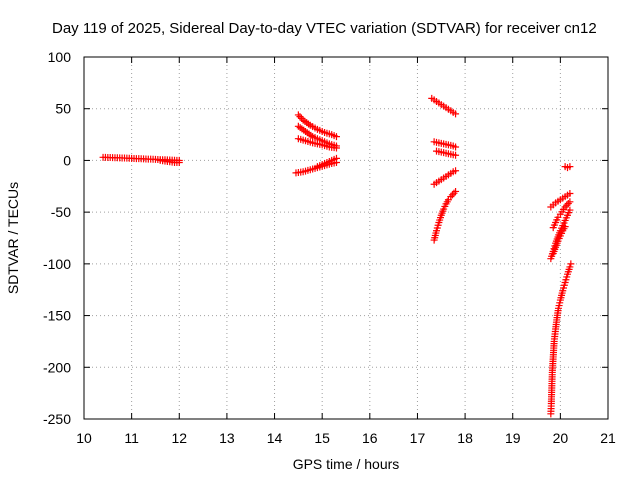 The height and width of the screenshot is (480, 640). Describe the element at coordinates (179, 438) in the screenshot. I see `x-tick-label: 12` at that location.